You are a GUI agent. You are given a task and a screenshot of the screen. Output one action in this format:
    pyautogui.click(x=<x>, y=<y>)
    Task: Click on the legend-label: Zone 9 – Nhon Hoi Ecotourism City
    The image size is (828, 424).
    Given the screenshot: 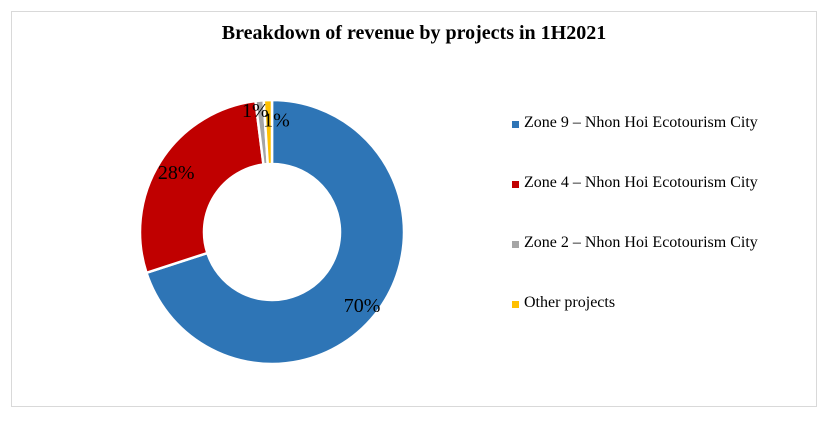 What is the action you would take?
    pyautogui.click(x=641, y=122)
    